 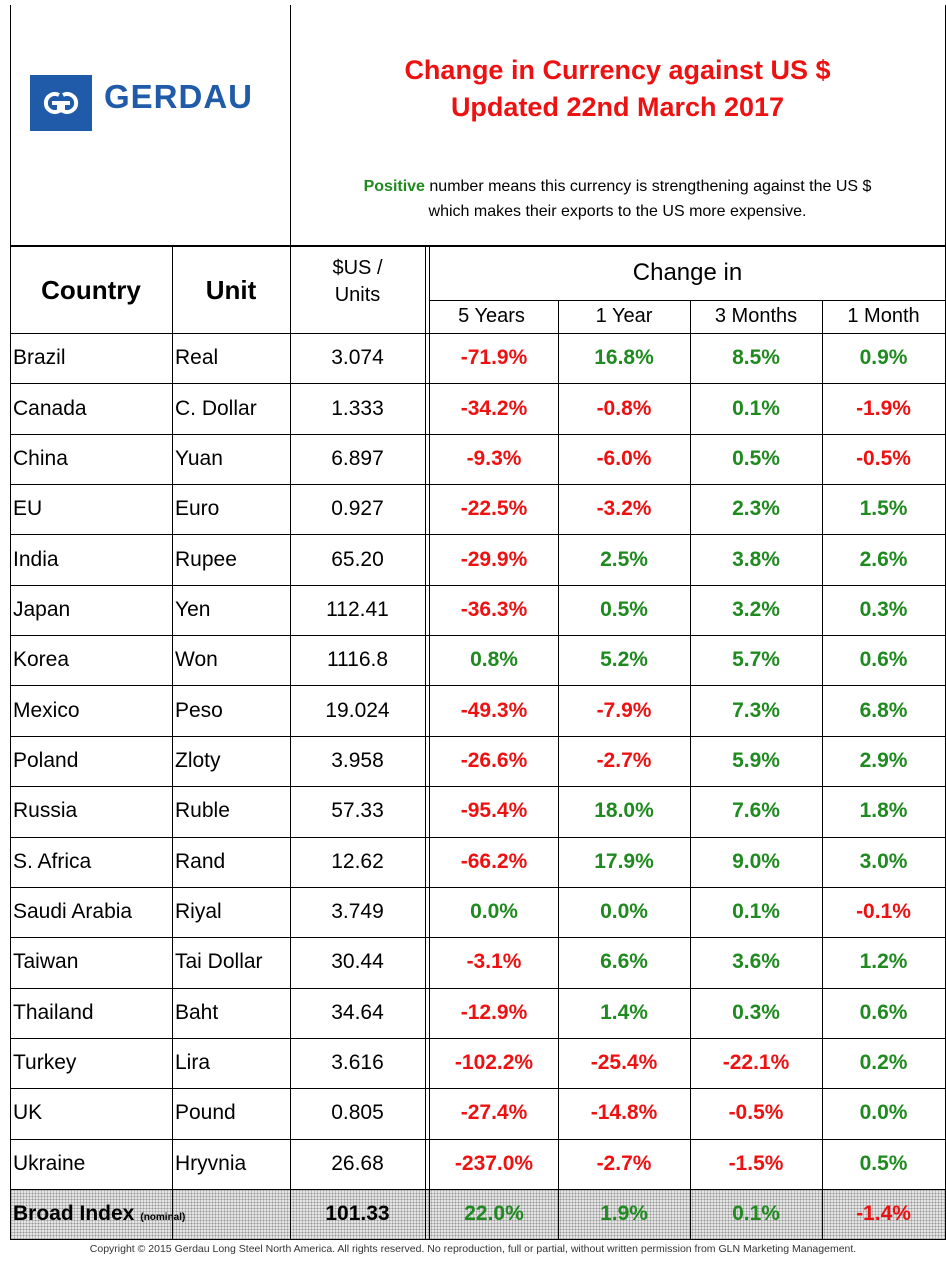 What do you see at coordinates (28, 1113) in the screenshot?
I see `cell-text: UK` at bounding box center [28, 1113].